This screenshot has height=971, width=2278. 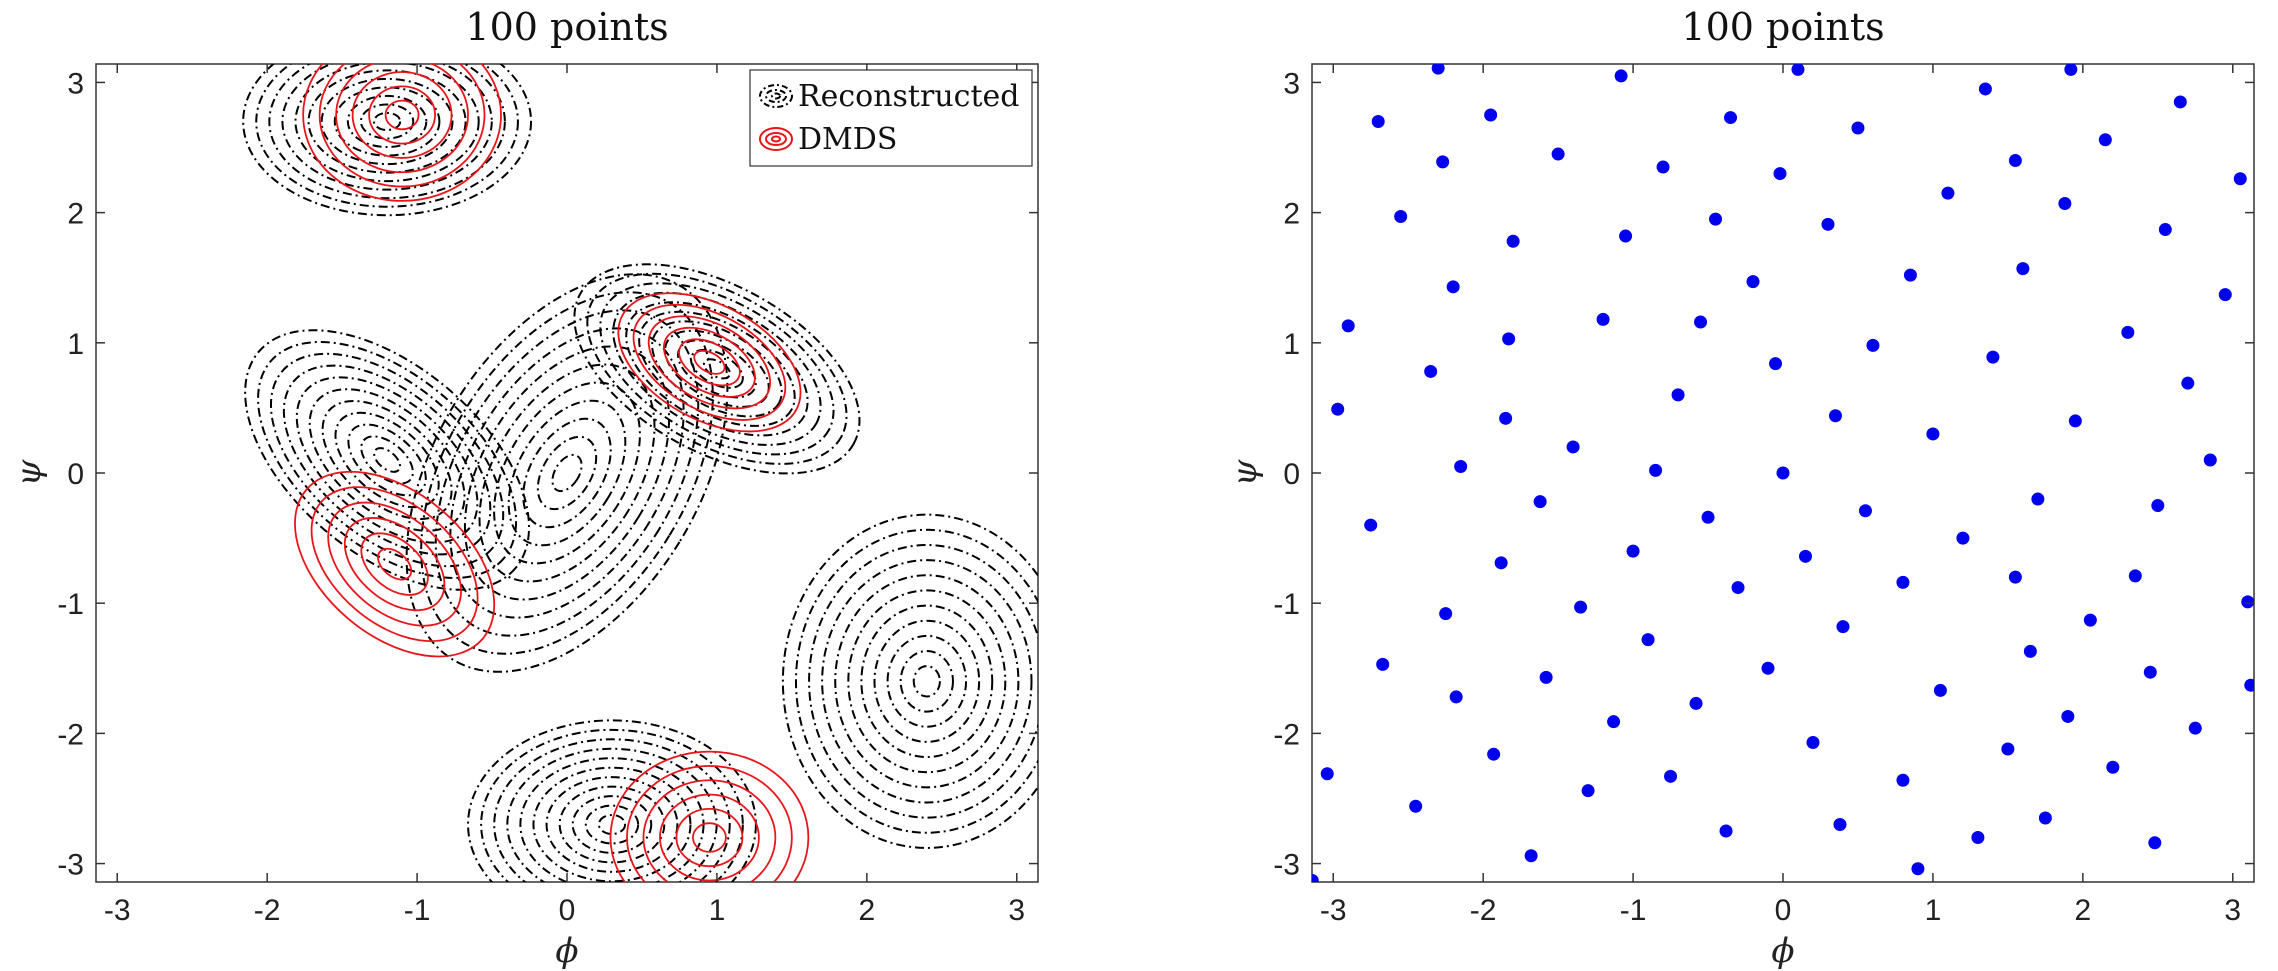 I want to click on contour-x-tick-label: 0, so click(x=567, y=910).